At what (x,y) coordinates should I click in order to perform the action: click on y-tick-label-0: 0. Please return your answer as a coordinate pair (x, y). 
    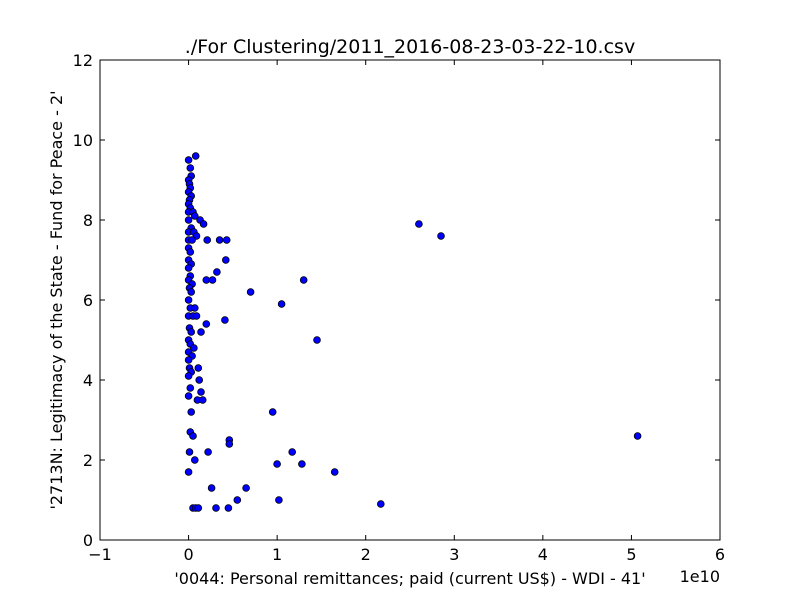
    Looking at the image, I should click on (88, 540).